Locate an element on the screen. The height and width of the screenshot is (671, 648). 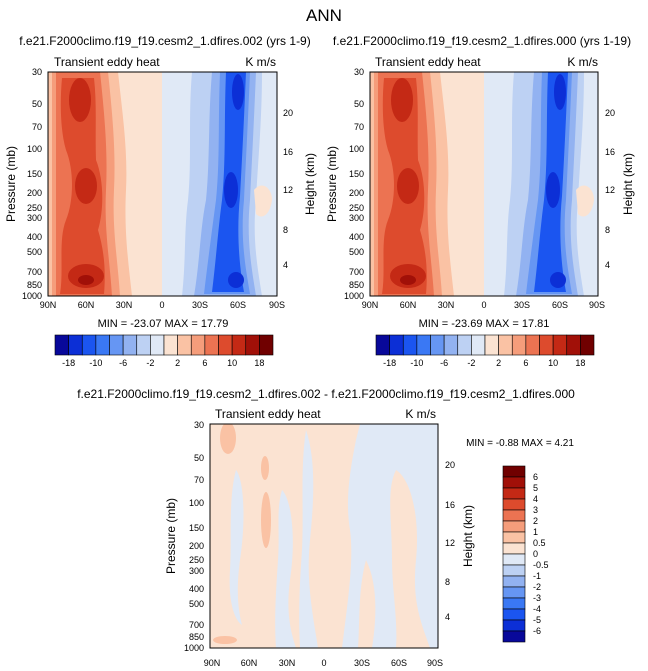
panel-3-field is located at coordinates (324, 536).